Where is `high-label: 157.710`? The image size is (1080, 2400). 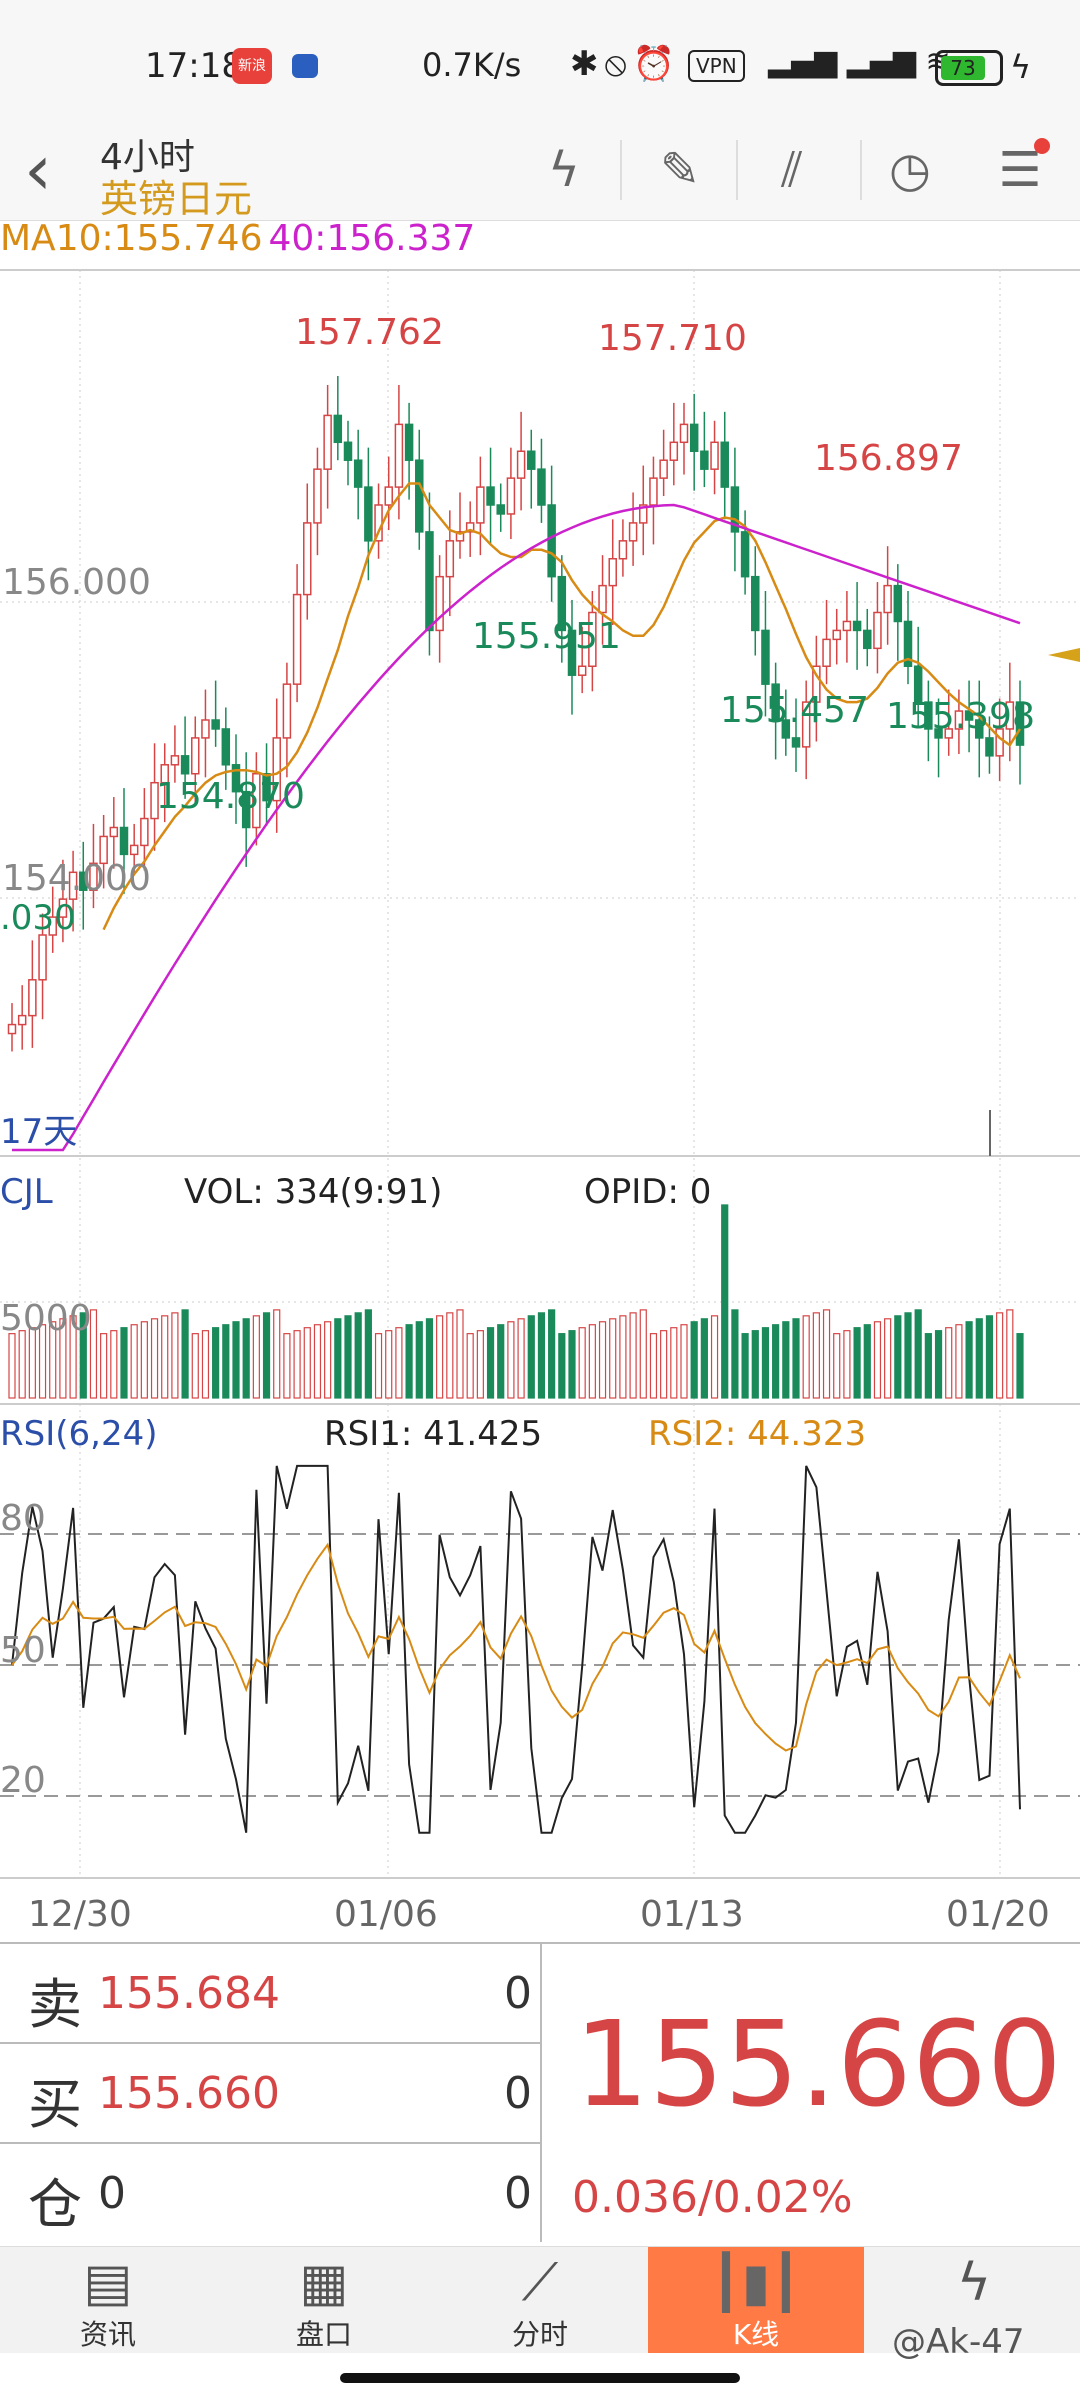
high-label: 157.710 is located at coordinates (672, 338).